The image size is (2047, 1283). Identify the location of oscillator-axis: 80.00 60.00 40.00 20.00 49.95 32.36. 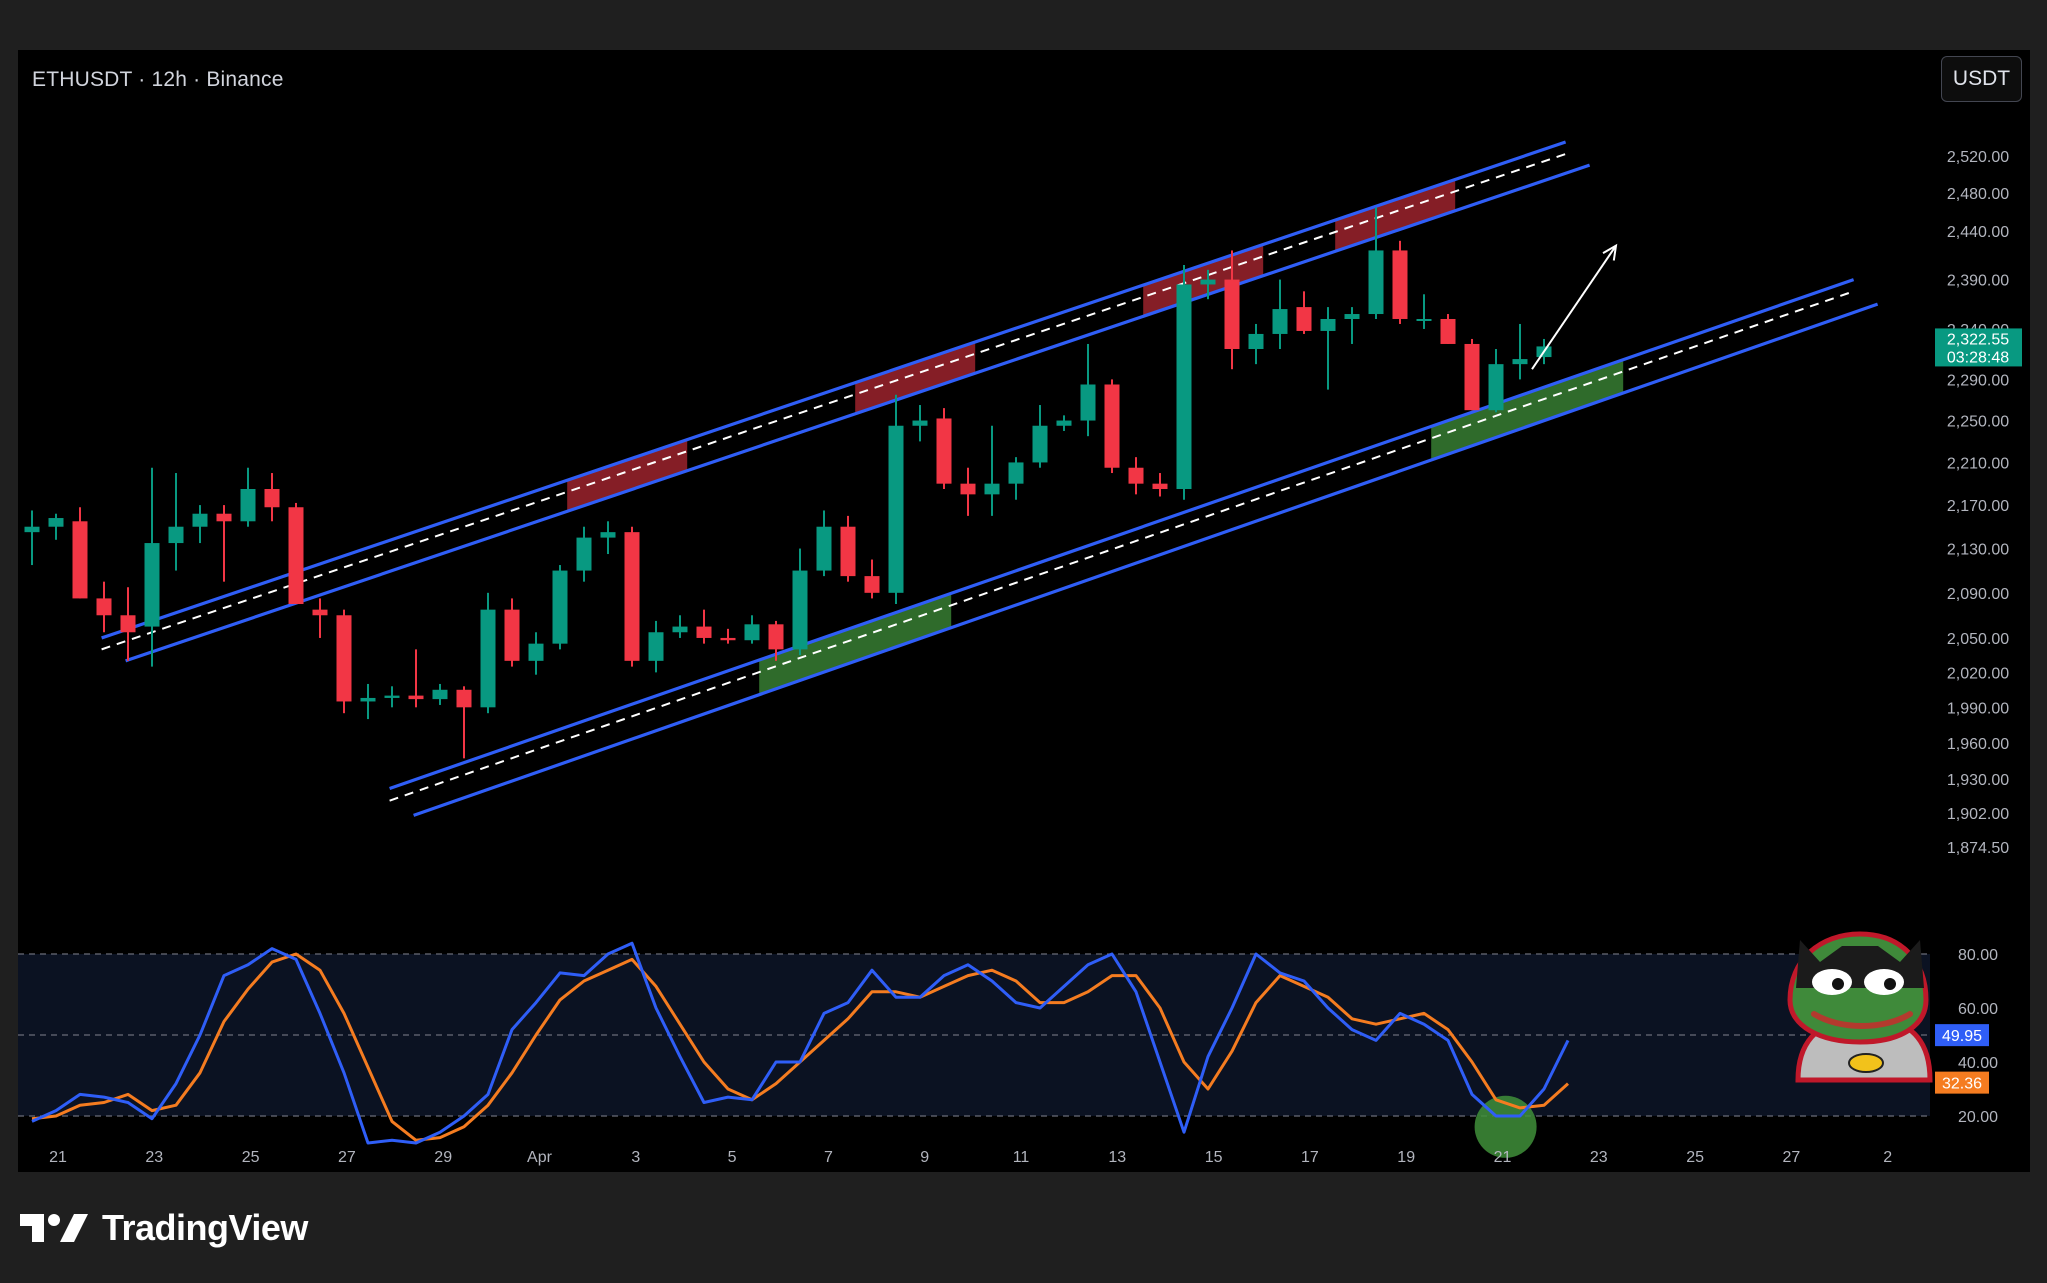
(1966, 1036).